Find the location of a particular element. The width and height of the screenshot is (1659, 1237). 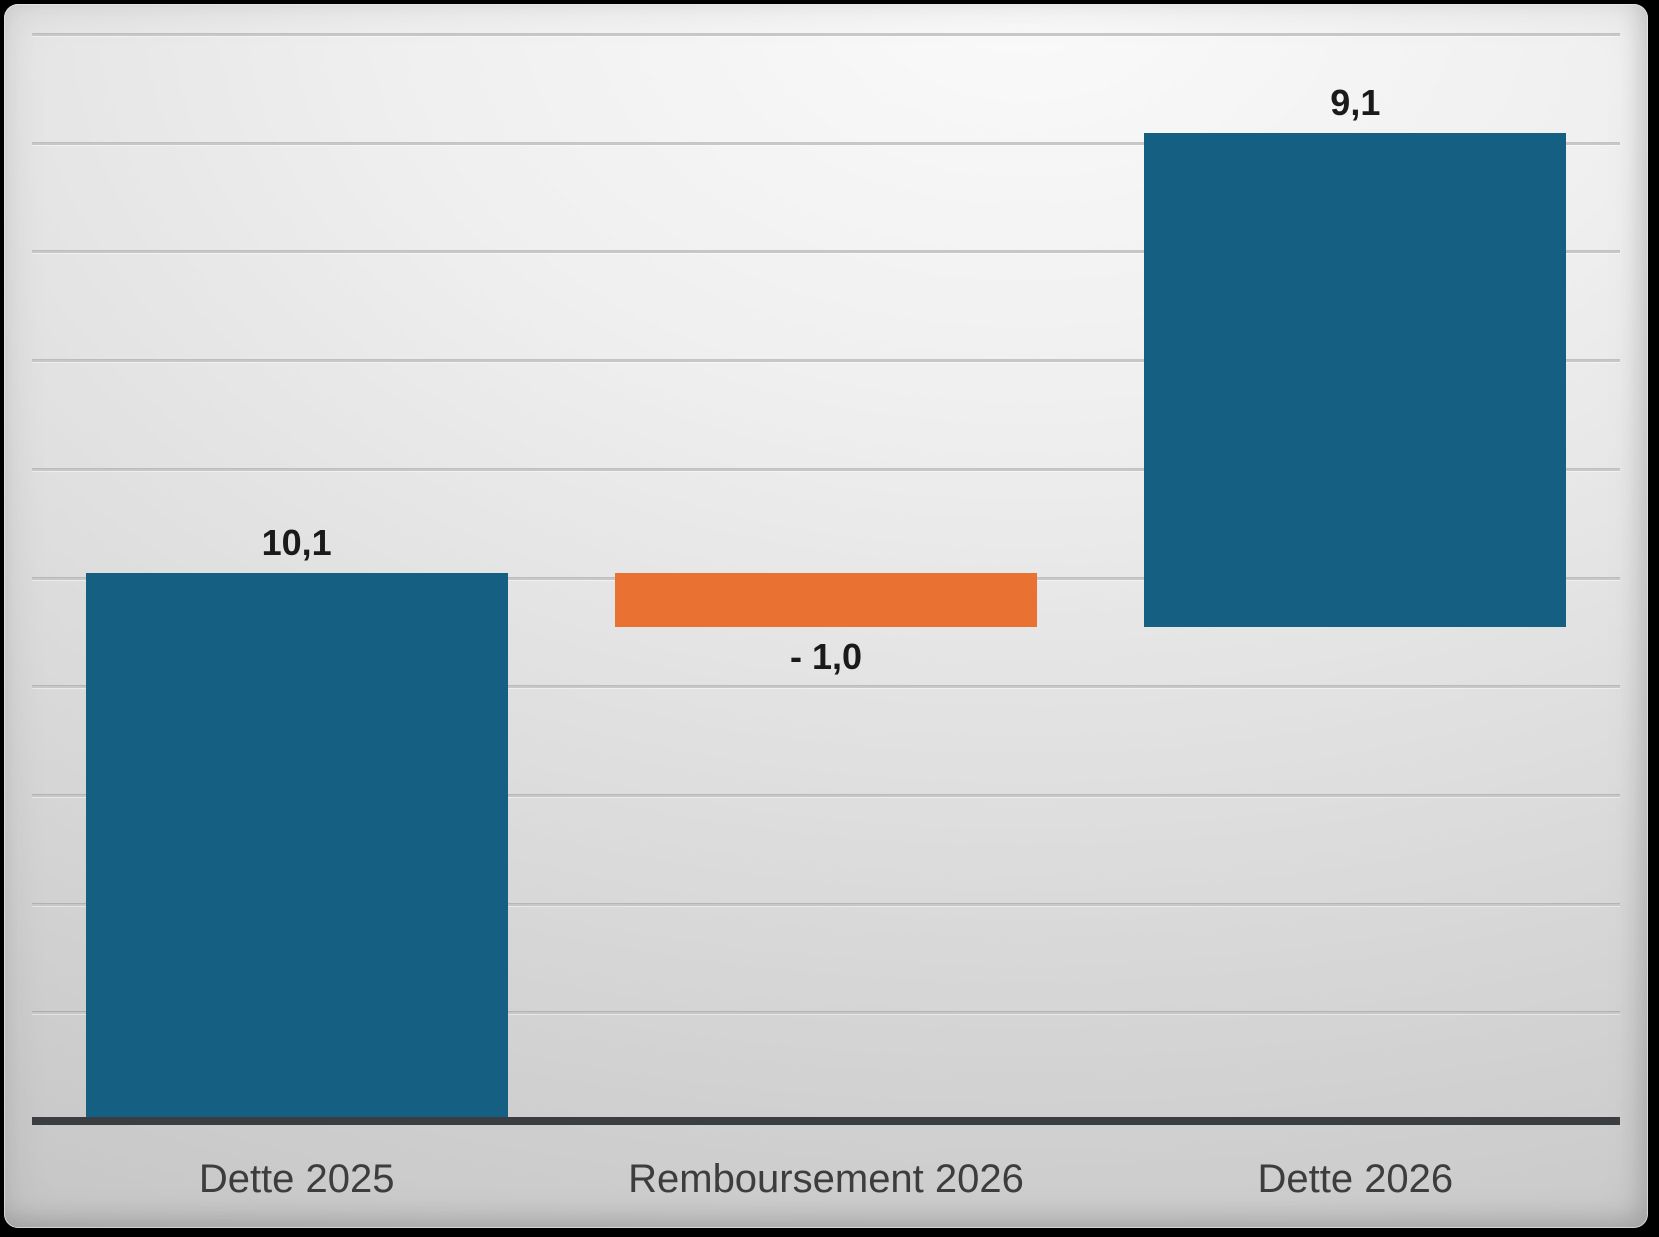

data-label-dette-2026: 9,1 is located at coordinates (1355, 102).